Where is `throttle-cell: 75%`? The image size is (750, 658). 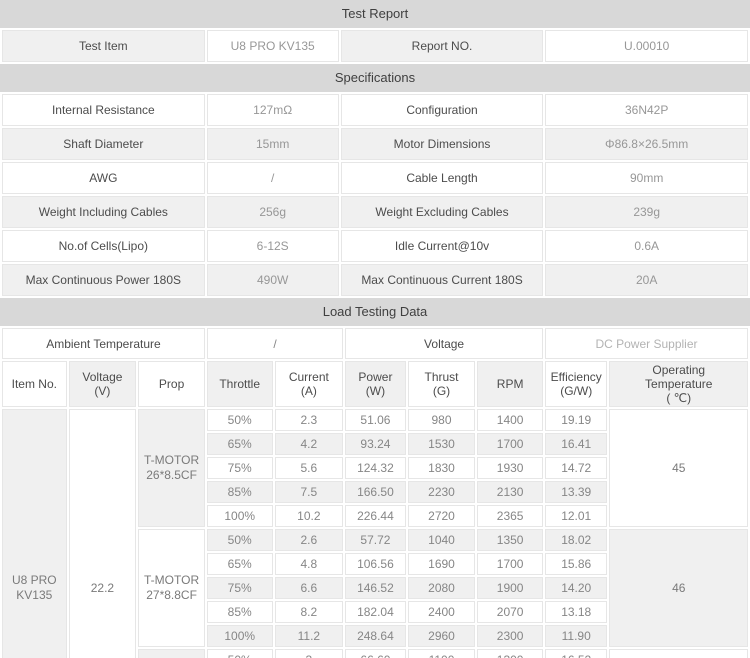 throttle-cell: 75% is located at coordinates (239, 588).